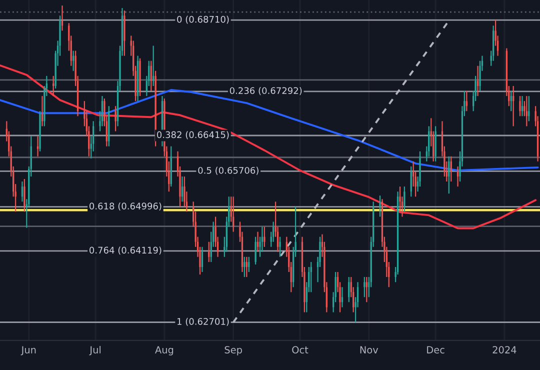 The width and height of the screenshot is (540, 370). I want to click on ref-line-label: 0.5 (0.65706), so click(228, 170).